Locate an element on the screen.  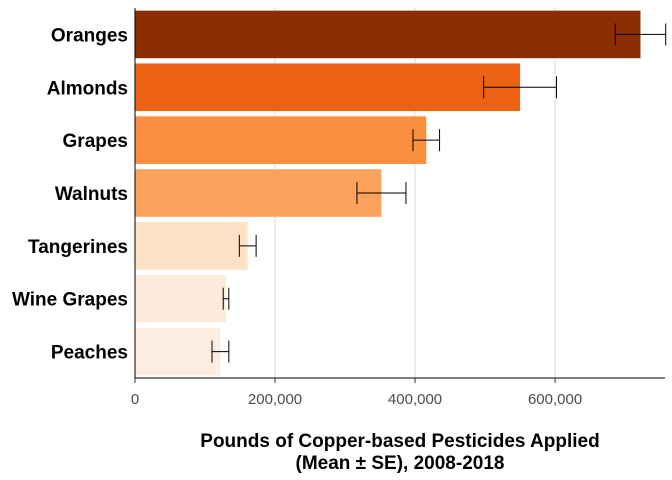
bar-almonds is located at coordinates (328, 87).